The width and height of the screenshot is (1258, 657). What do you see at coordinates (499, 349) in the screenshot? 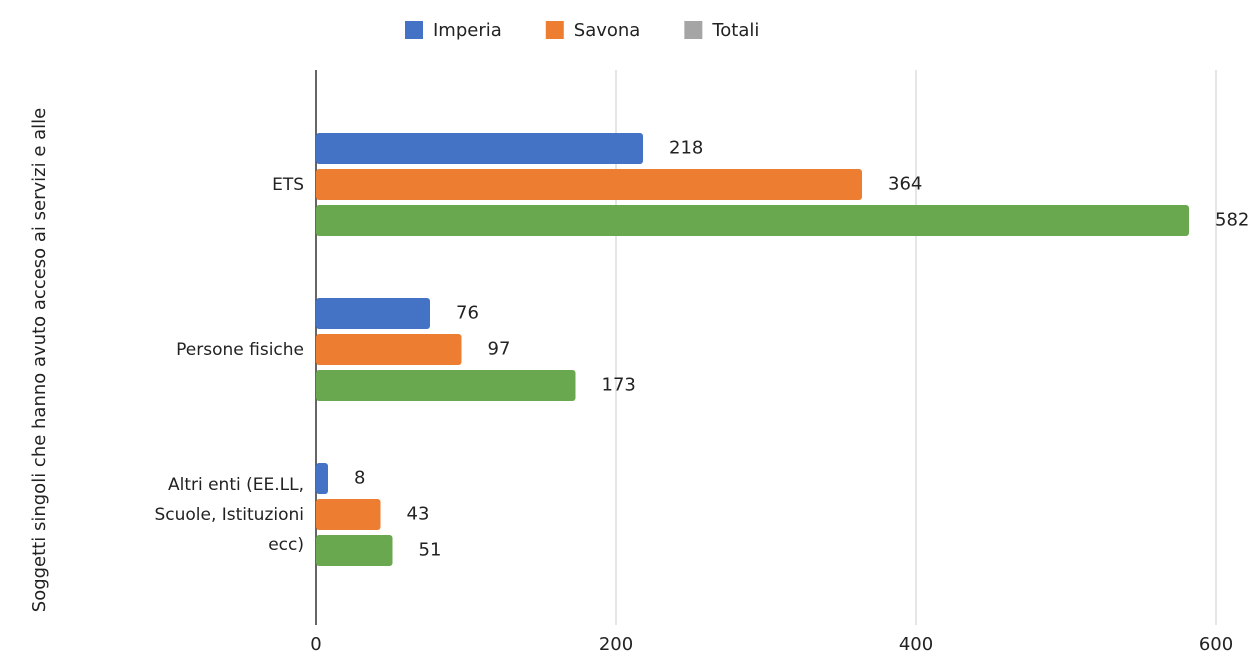
I see `data-label: 97` at bounding box center [499, 349].